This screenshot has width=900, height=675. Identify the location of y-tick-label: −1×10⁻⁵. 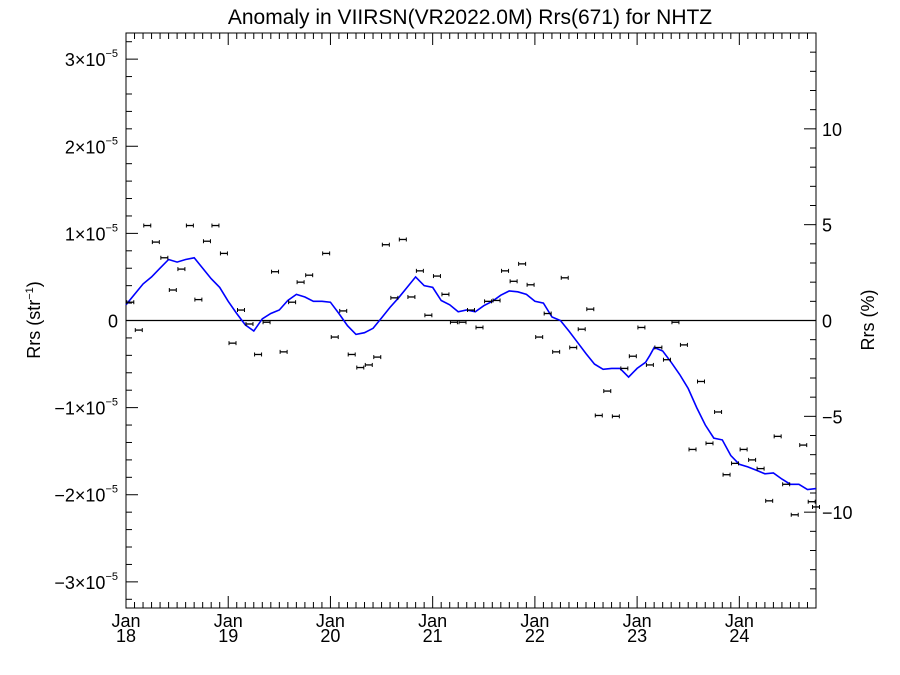
(86, 408).